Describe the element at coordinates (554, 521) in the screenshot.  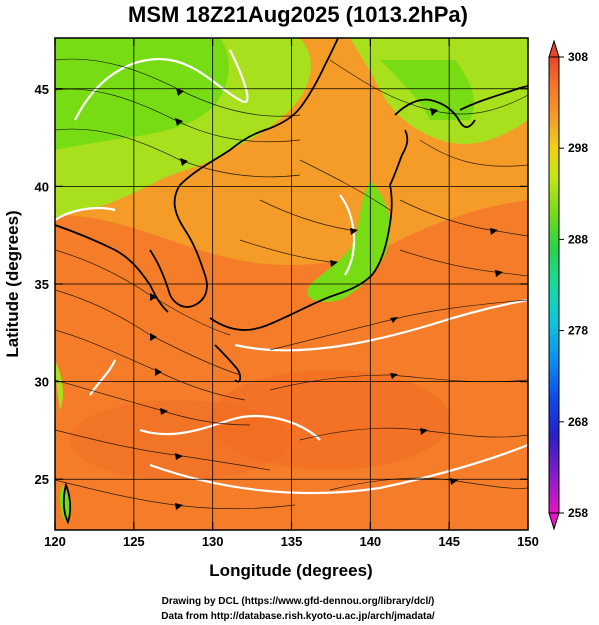
I see `colorbar-min-arrow` at that location.